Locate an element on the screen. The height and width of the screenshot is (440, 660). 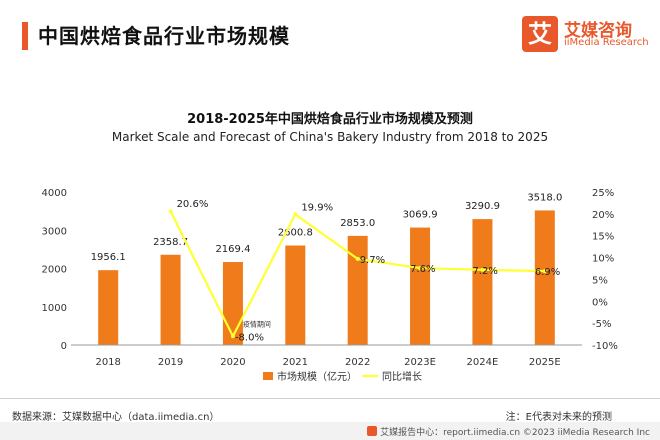
y-left-tick-label: 4000 is located at coordinates (54, 193).